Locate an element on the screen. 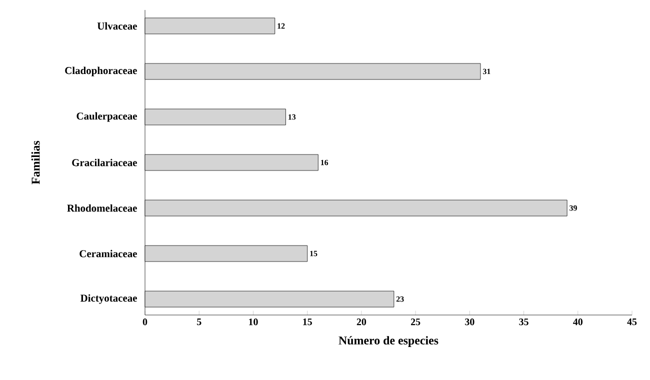 Image resolution: width=650 pixels, height=380 pixels. y-tick-label: Gracilariaceae is located at coordinates (104, 162).